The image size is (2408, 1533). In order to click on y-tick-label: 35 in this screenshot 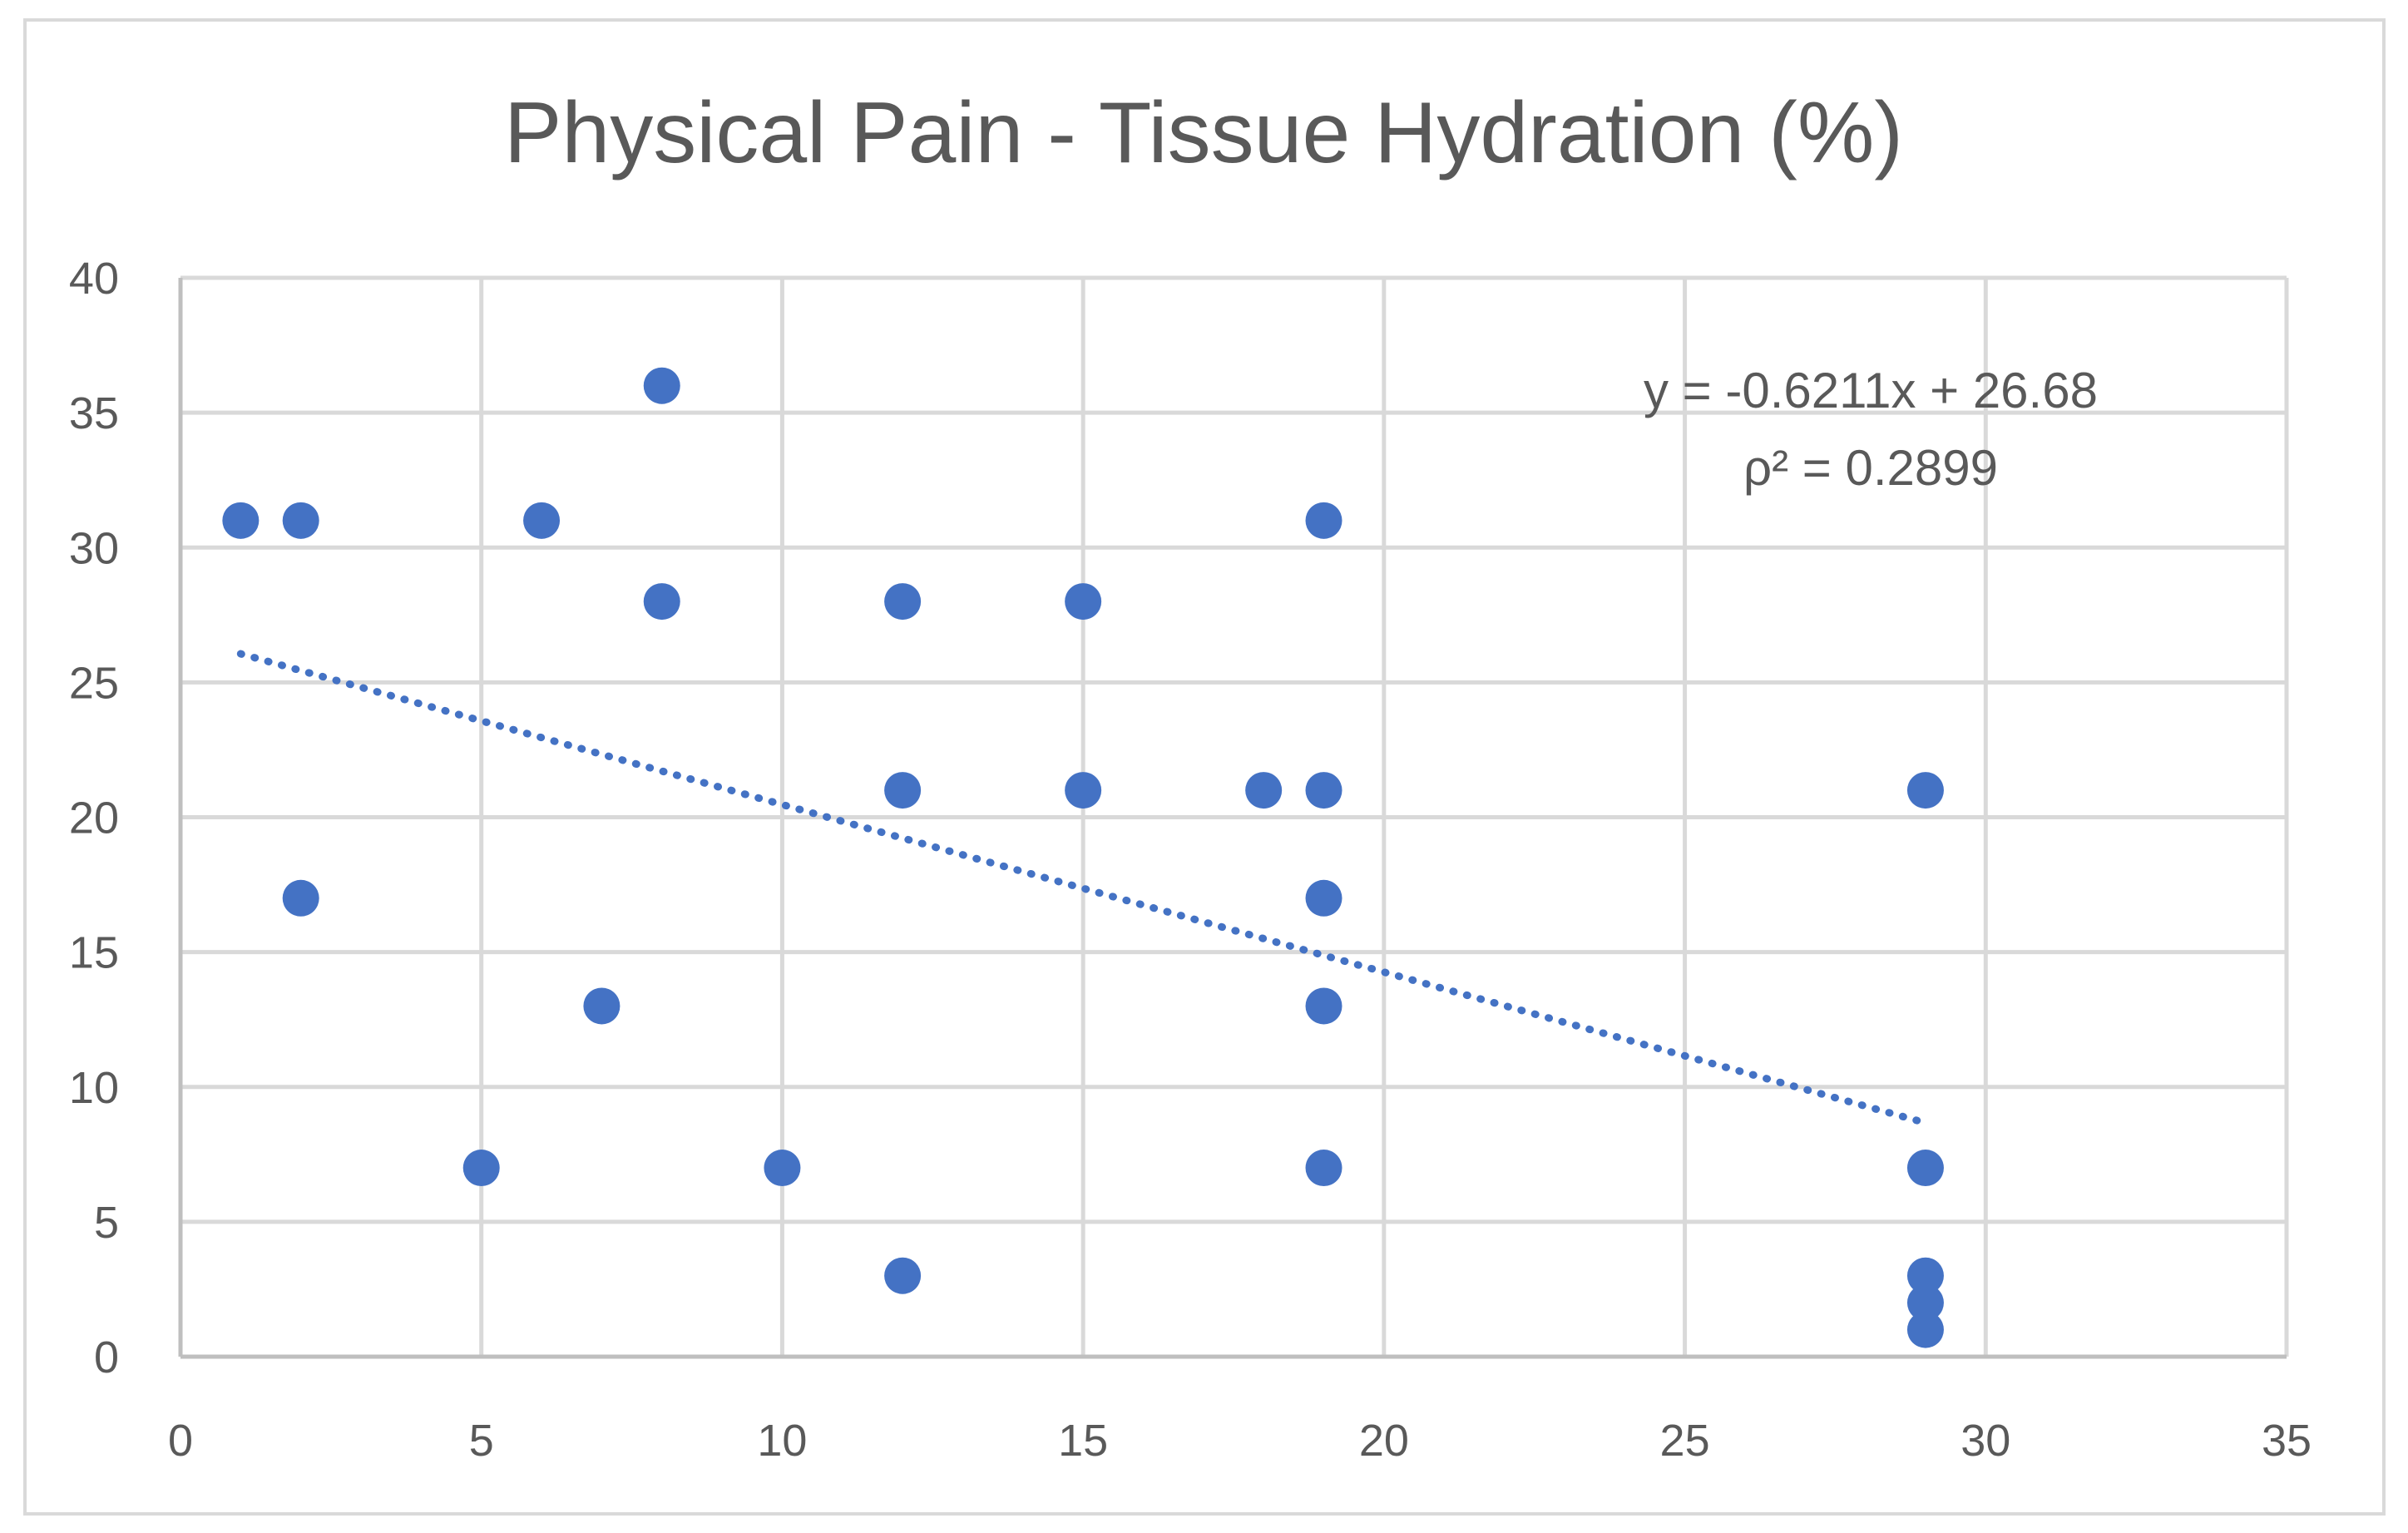, I will do `click(94, 413)`.